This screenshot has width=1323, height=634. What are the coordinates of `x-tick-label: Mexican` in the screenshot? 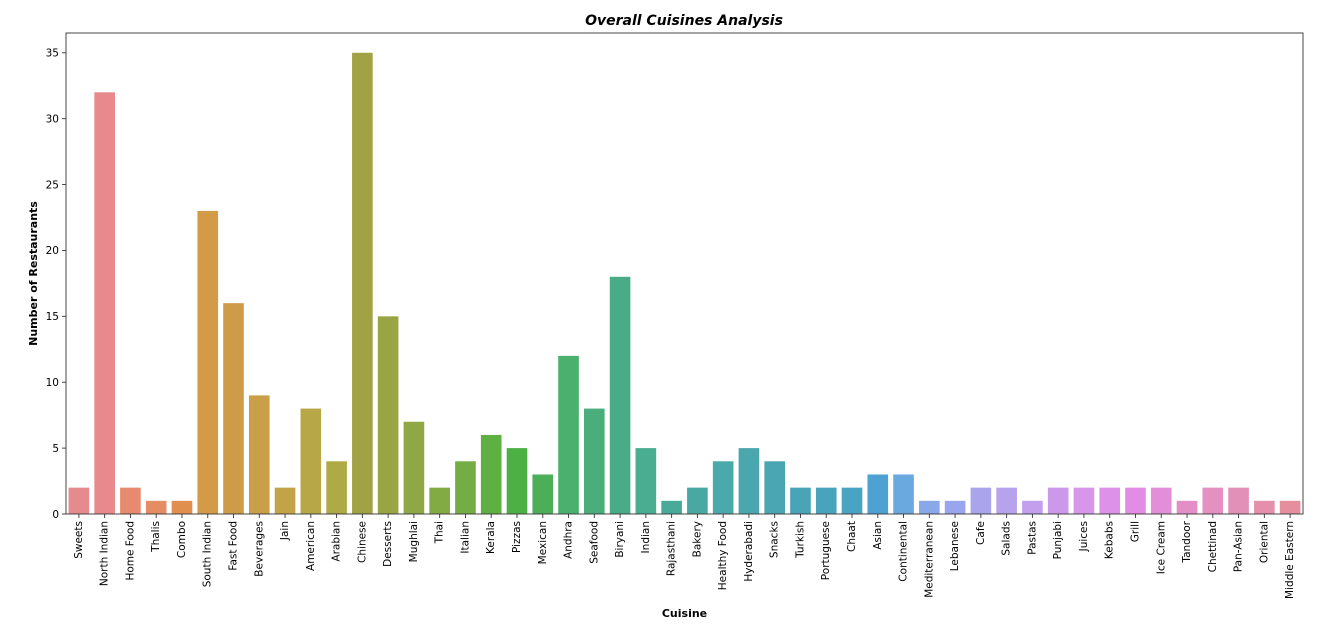 It's located at (543, 542).